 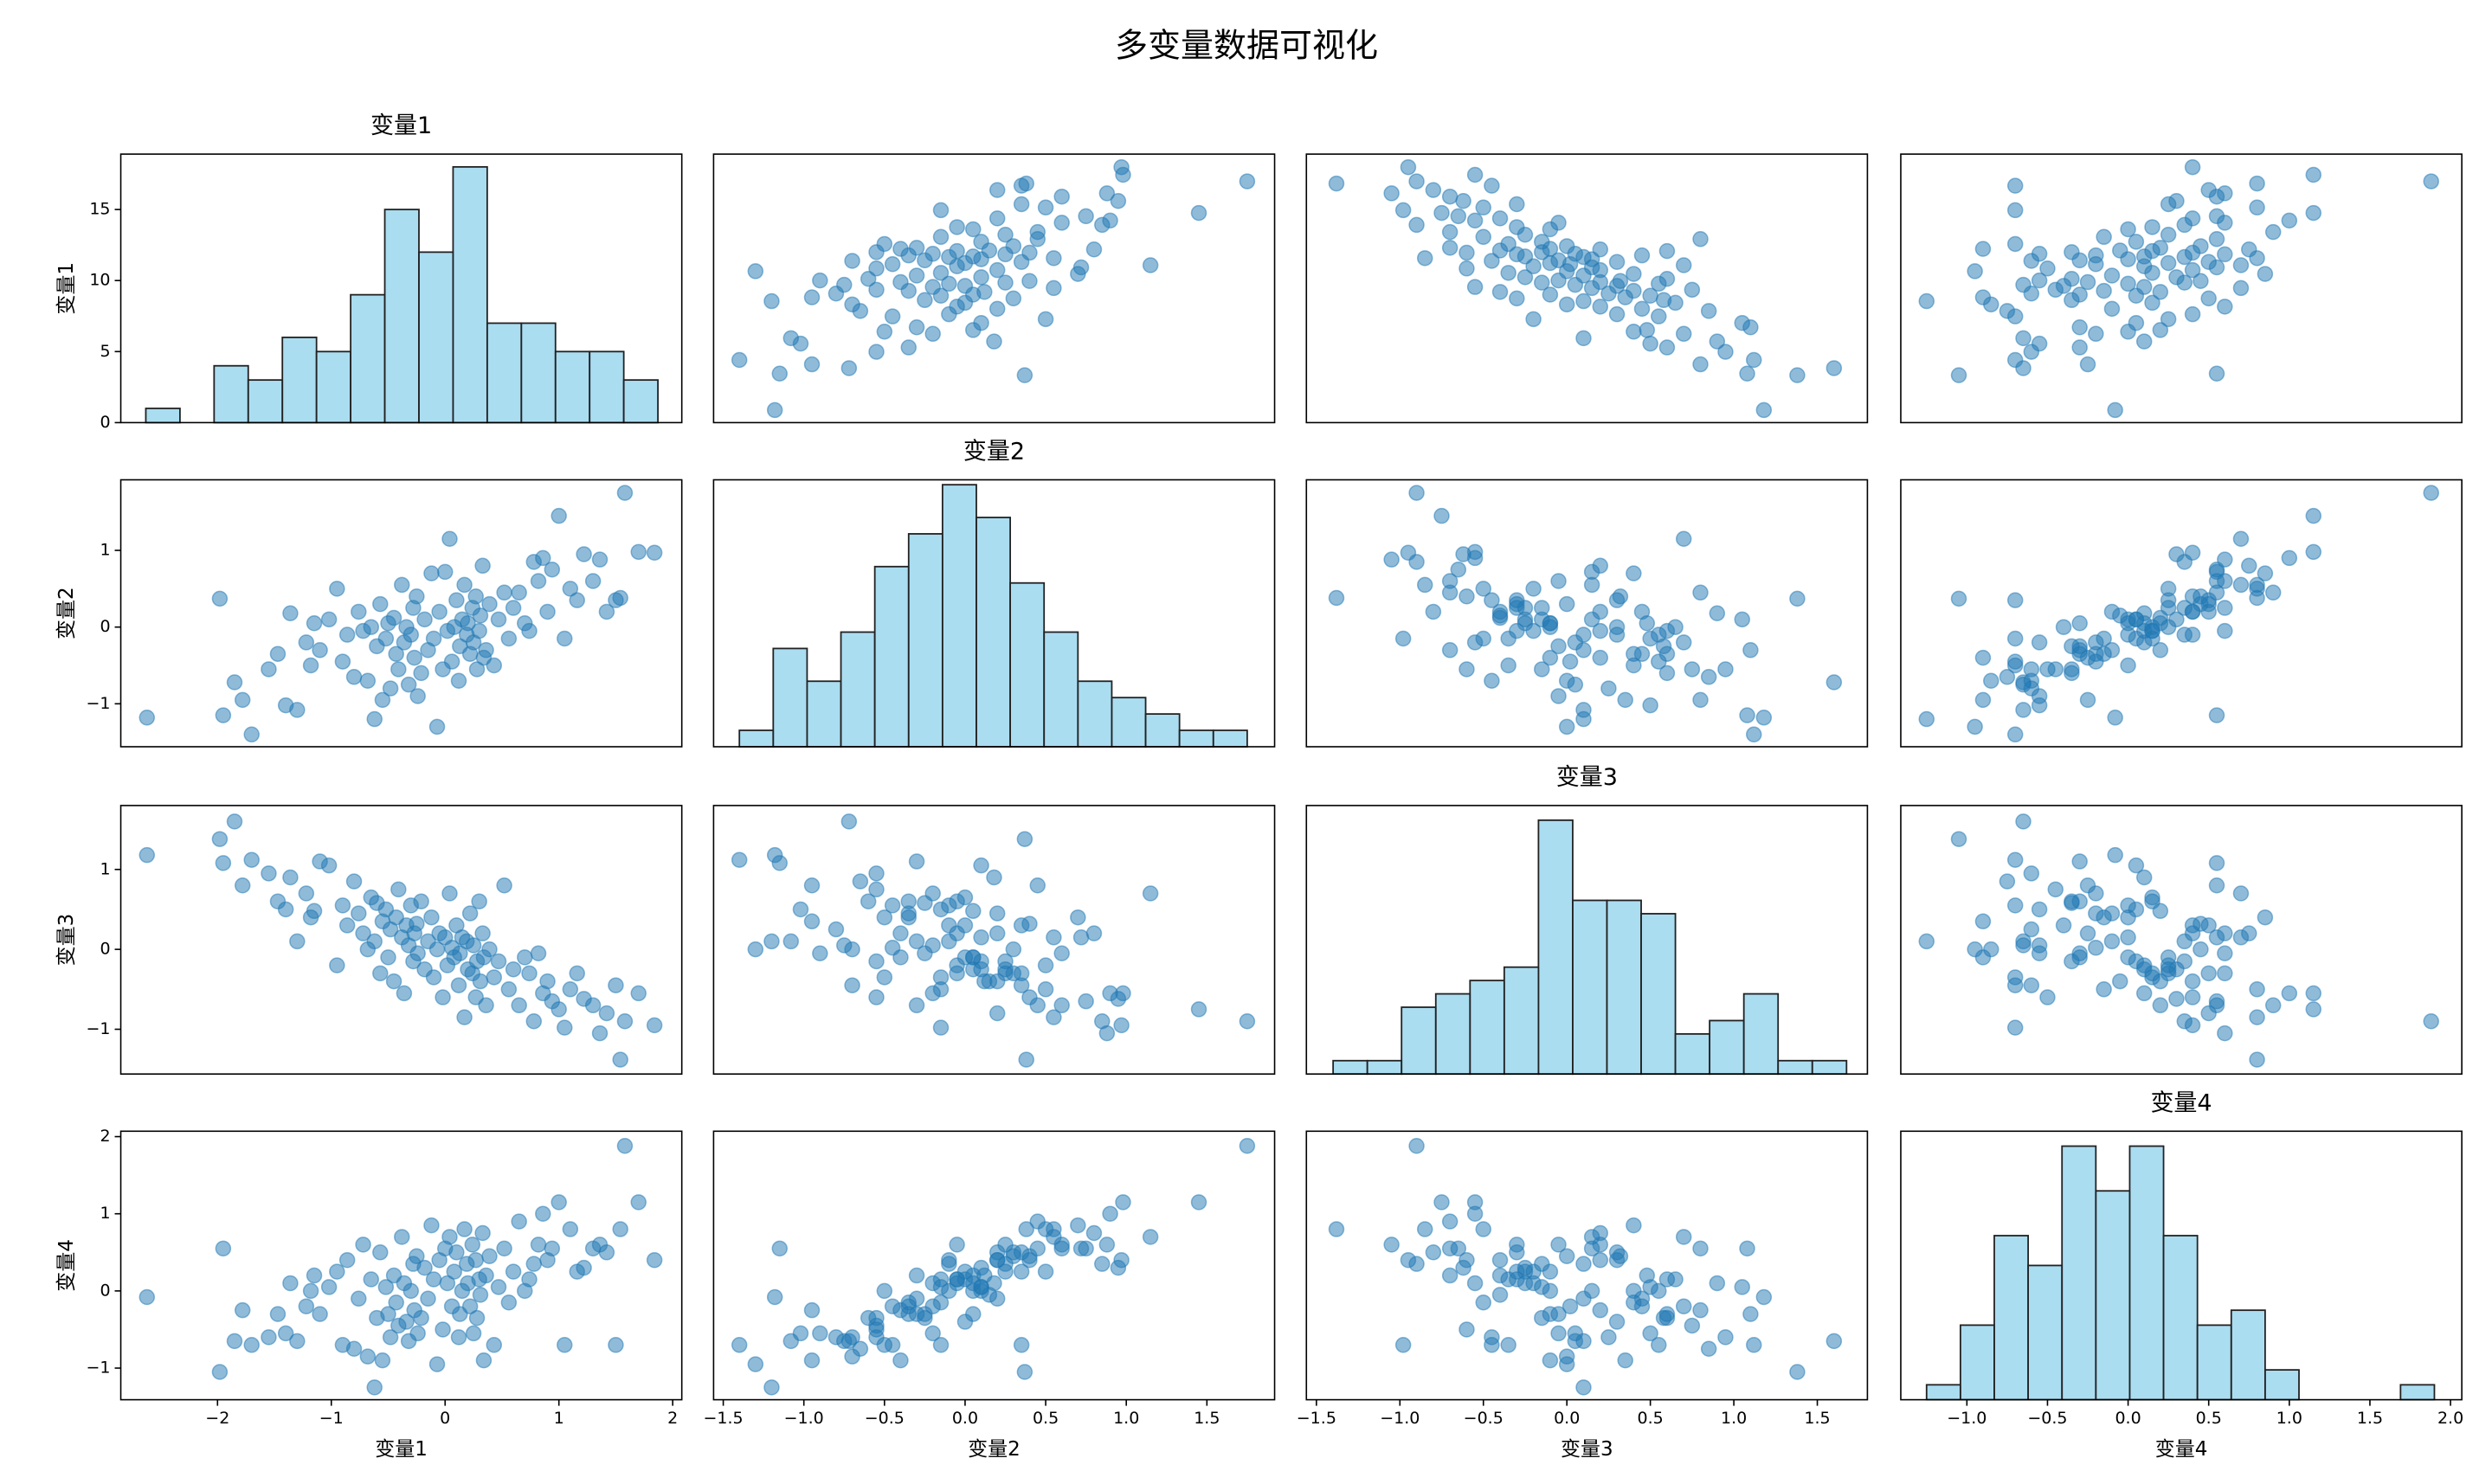 I want to click on panel, so click(x=994, y=940).